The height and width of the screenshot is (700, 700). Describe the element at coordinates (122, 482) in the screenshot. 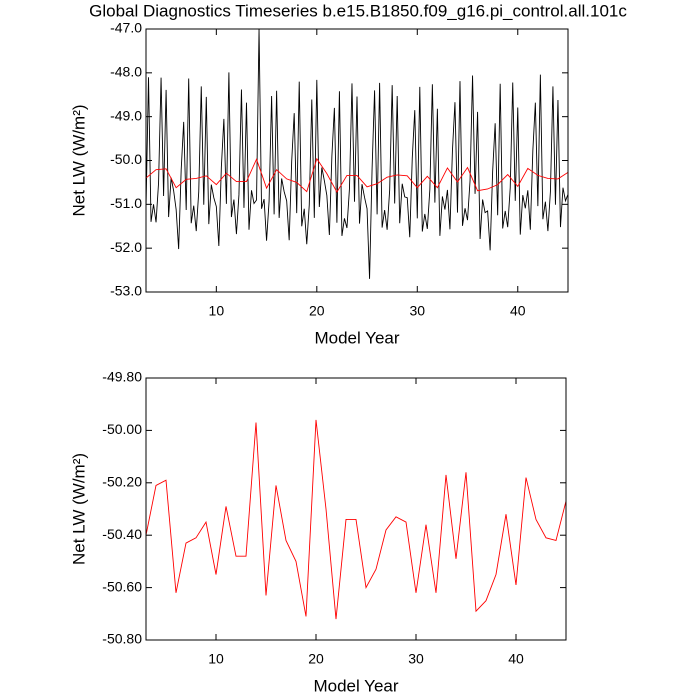

I see `y-tick-label: -50.20` at that location.